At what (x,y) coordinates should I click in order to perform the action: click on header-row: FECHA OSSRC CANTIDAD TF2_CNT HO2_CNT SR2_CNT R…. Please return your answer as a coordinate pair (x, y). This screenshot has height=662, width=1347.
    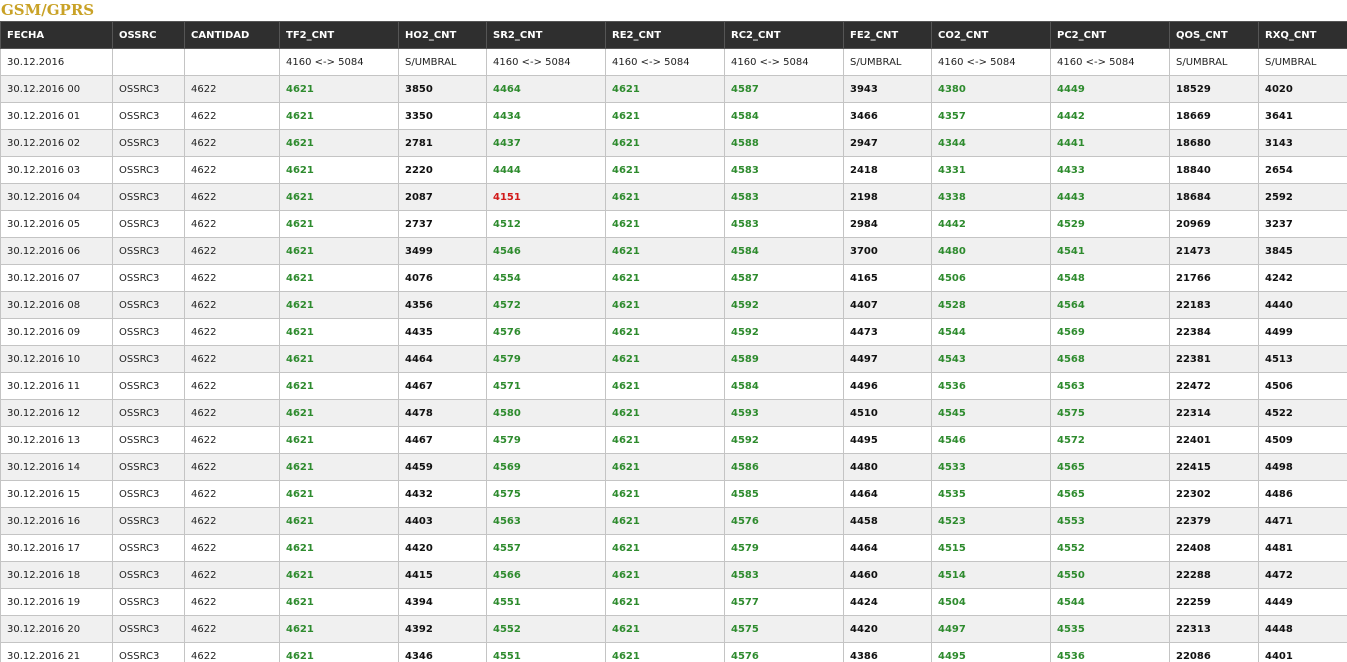
    Looking at the image, I should click on (673, 35).